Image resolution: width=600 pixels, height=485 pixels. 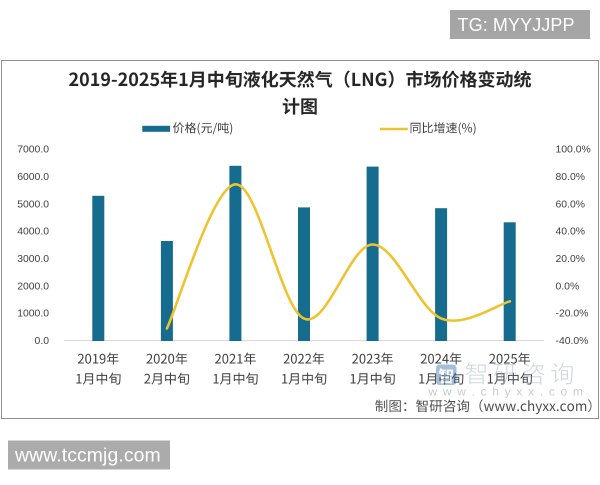 What do you see at coordinates (570, 177) in the screenshot?
I see `svg-text: 80.0%` at bounding box center [570, 177].